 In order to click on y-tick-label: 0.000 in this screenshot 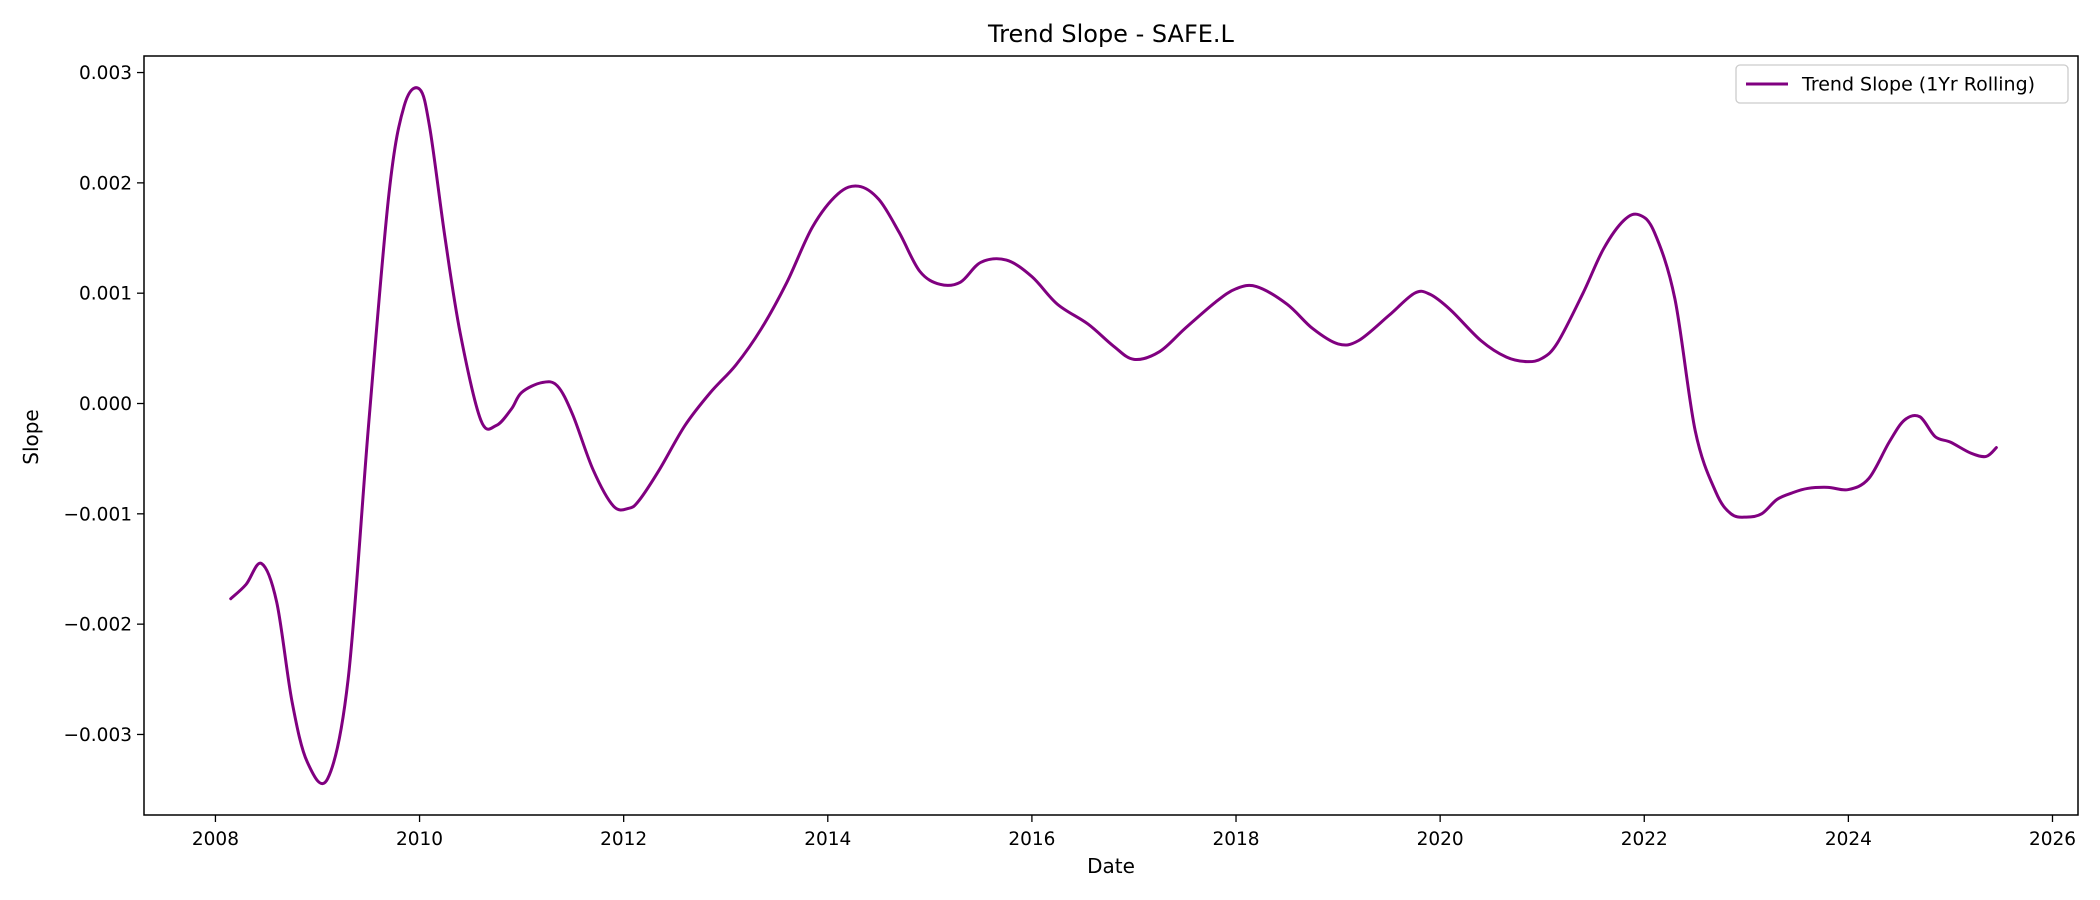, I will do `click(105, 404)`.